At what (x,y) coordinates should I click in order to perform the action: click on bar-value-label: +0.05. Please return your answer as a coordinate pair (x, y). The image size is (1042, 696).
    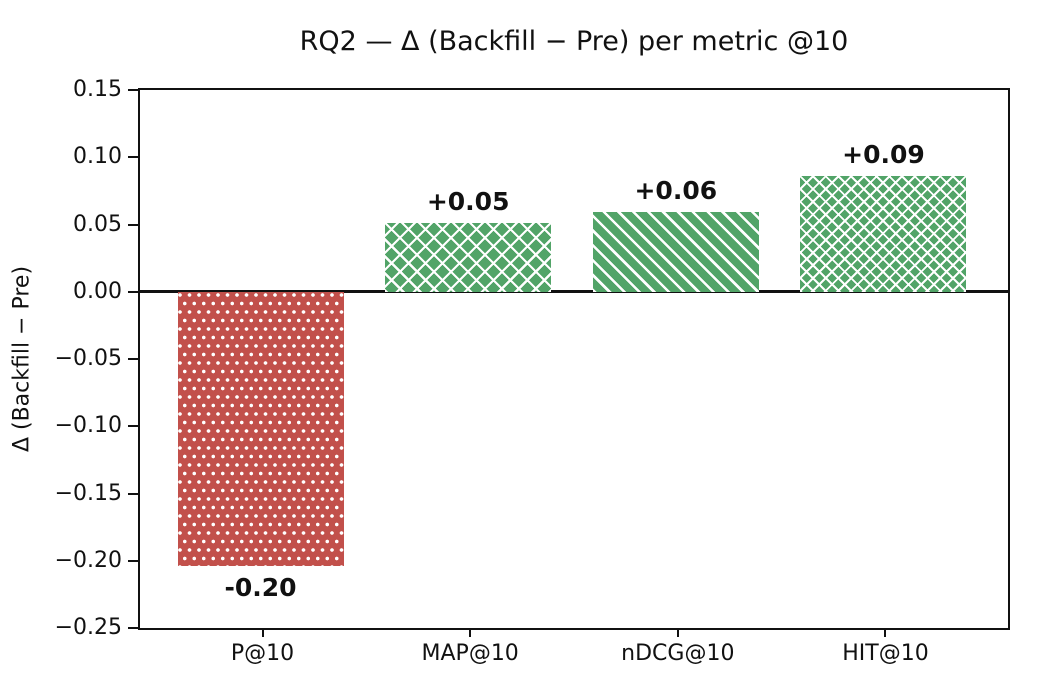
    Looking at the image, I should click on (468, 202).